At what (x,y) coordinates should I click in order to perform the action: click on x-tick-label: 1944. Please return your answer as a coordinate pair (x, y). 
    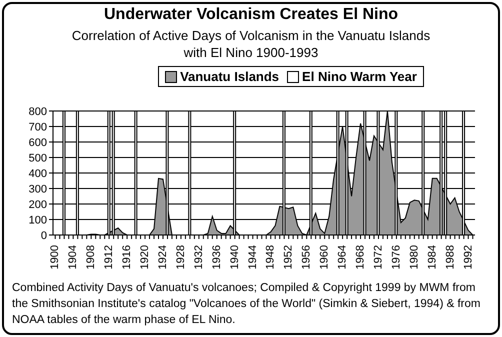
    Looking at the image, I should click on (252, 257).